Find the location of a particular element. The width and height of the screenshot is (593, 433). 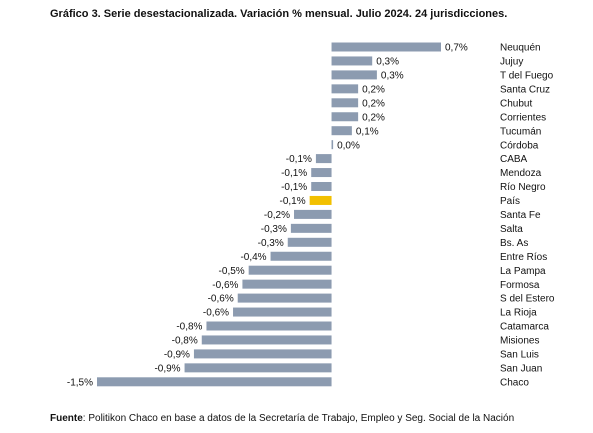

category-label: País is located at coordinates (510, 201).